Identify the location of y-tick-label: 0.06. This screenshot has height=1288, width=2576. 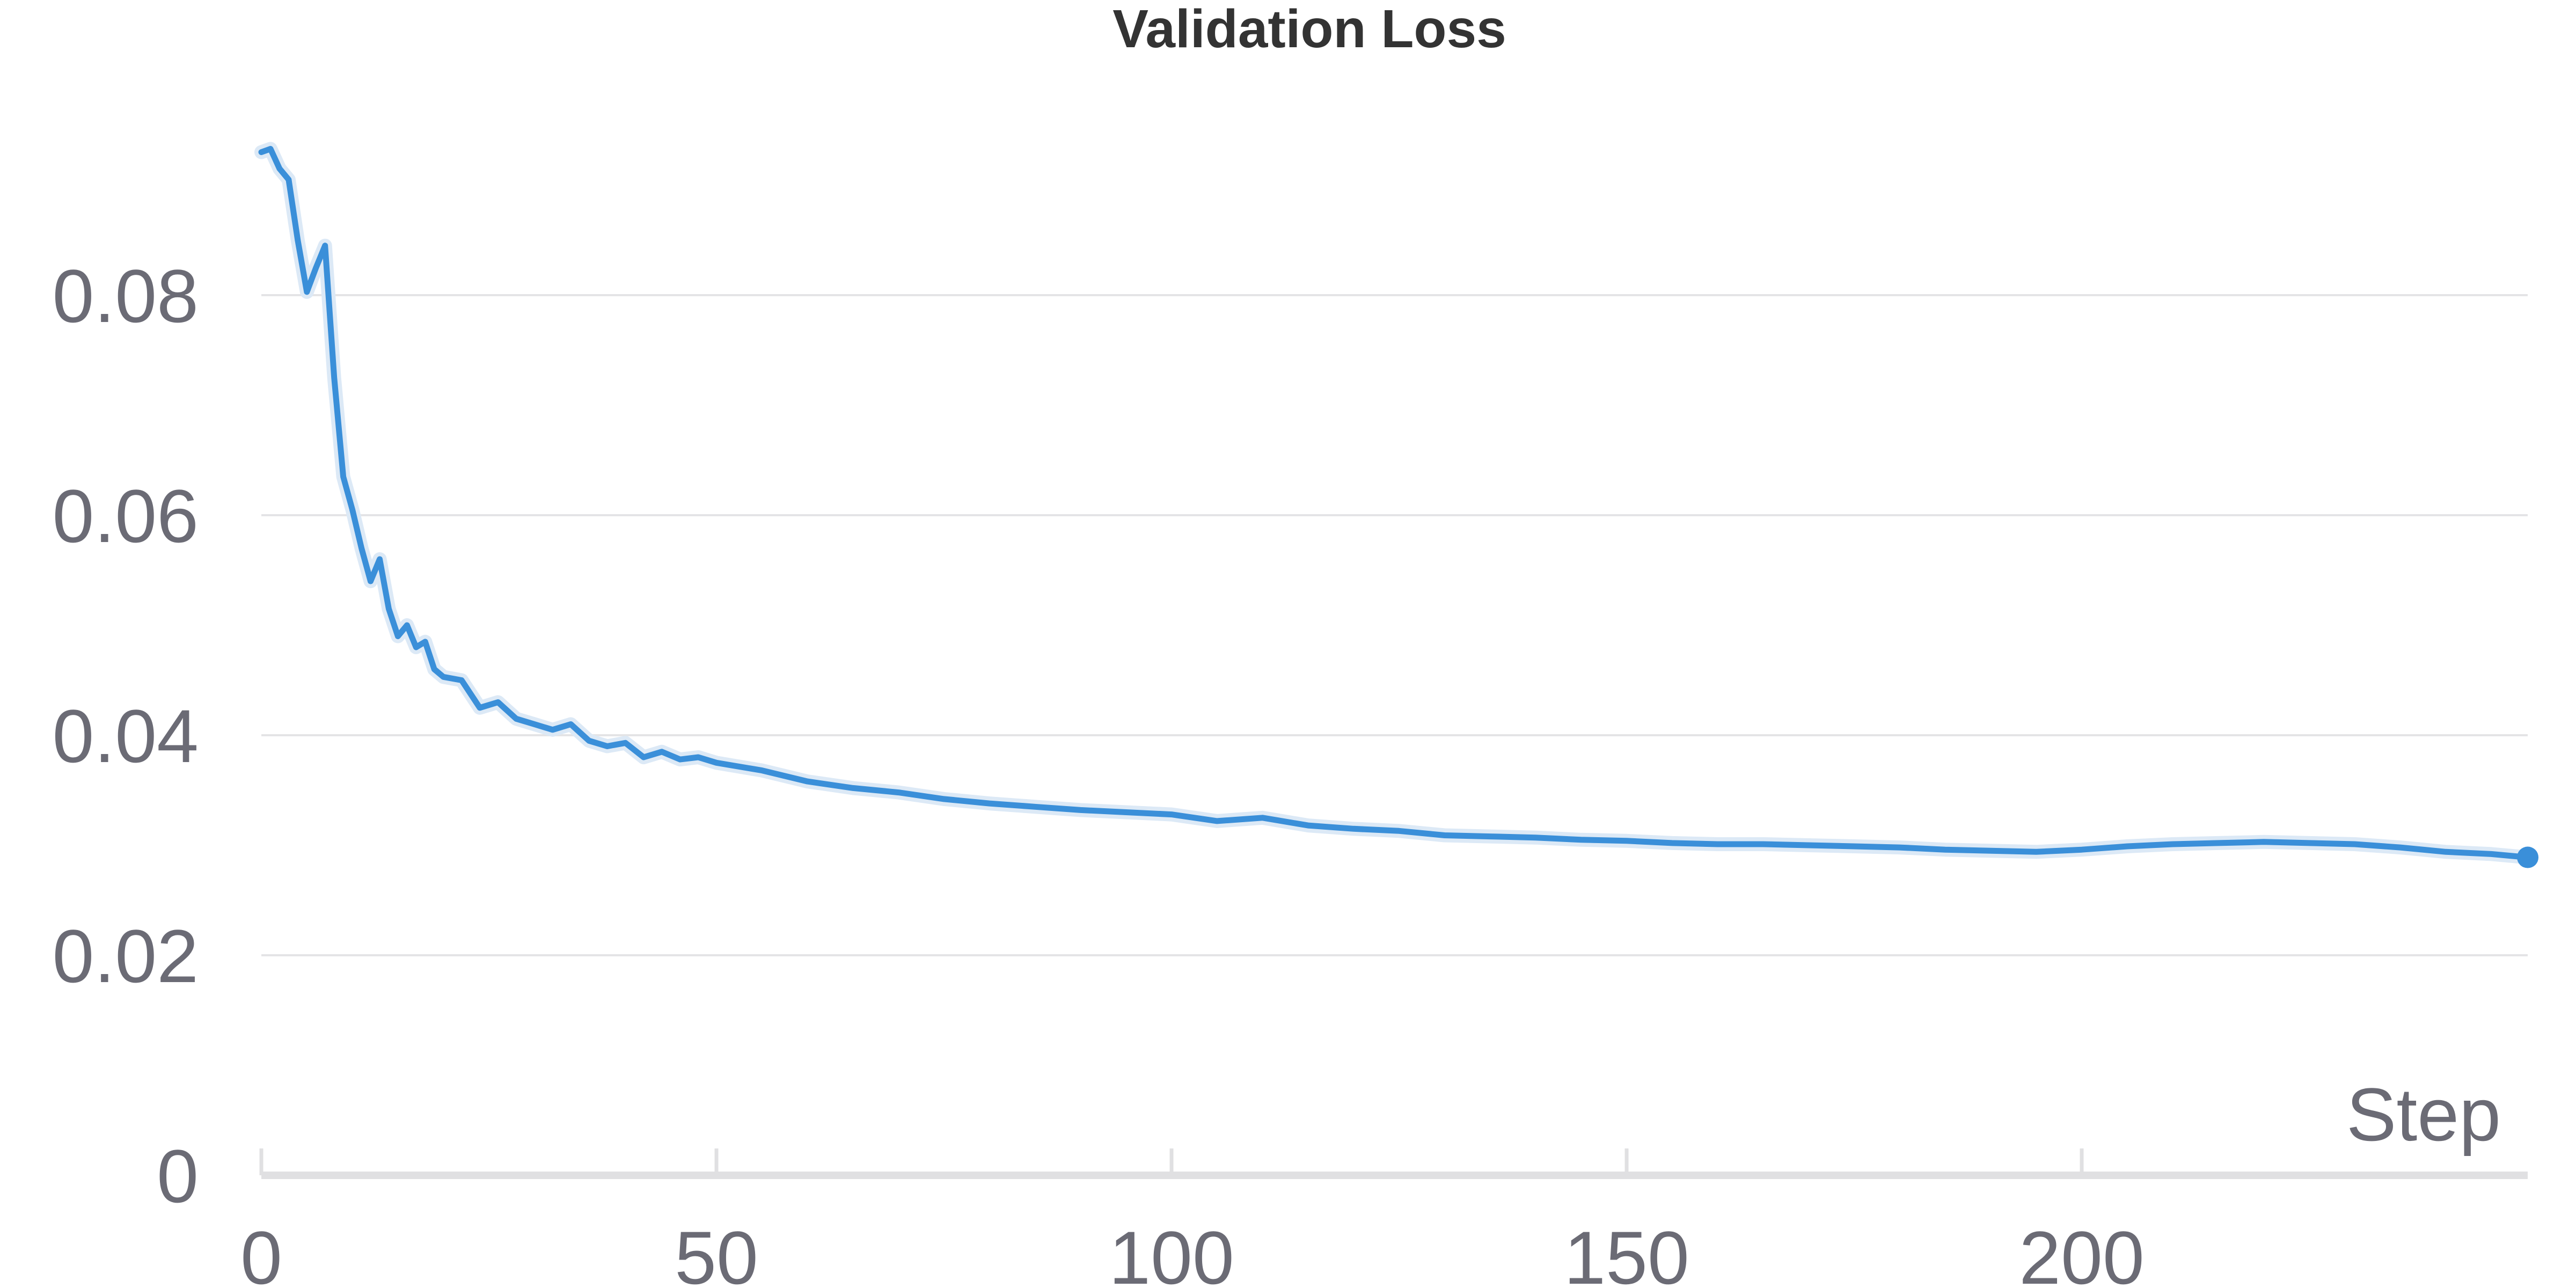
(126, 516).